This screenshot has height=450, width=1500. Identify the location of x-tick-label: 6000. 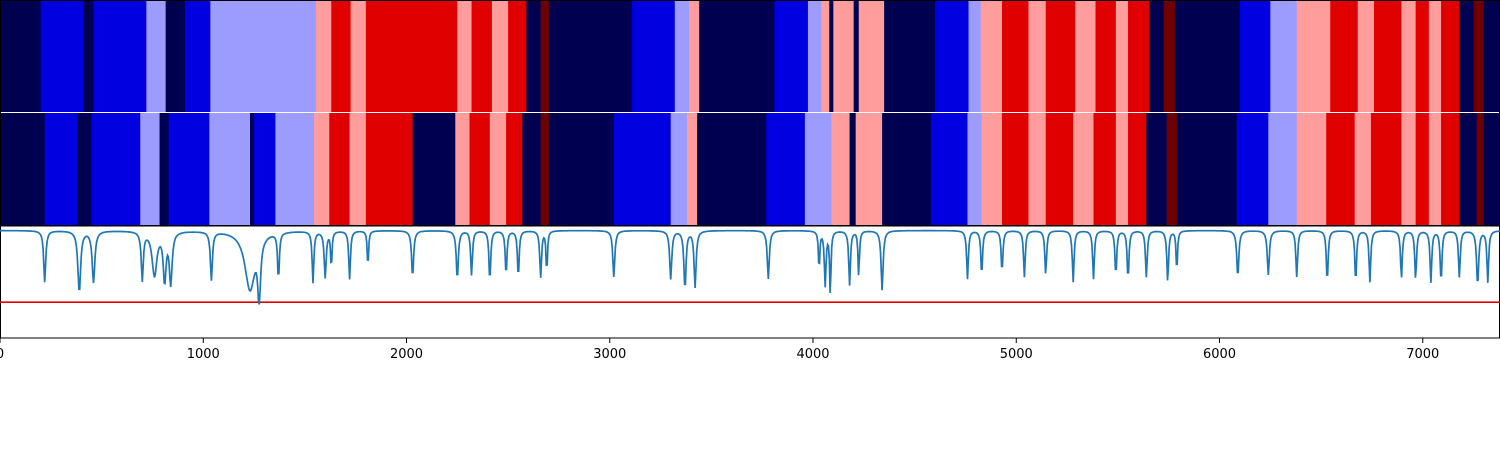
(1219, 354).